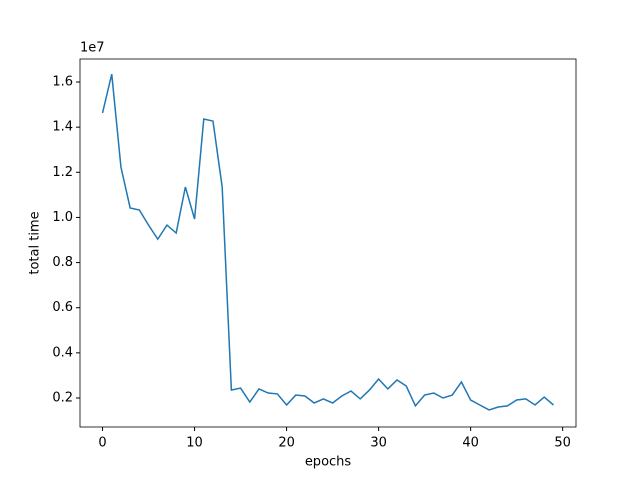  Describe the element at coordinates (328, 462) in the screenshot. I see `x-axis-label: epochs` at that location.